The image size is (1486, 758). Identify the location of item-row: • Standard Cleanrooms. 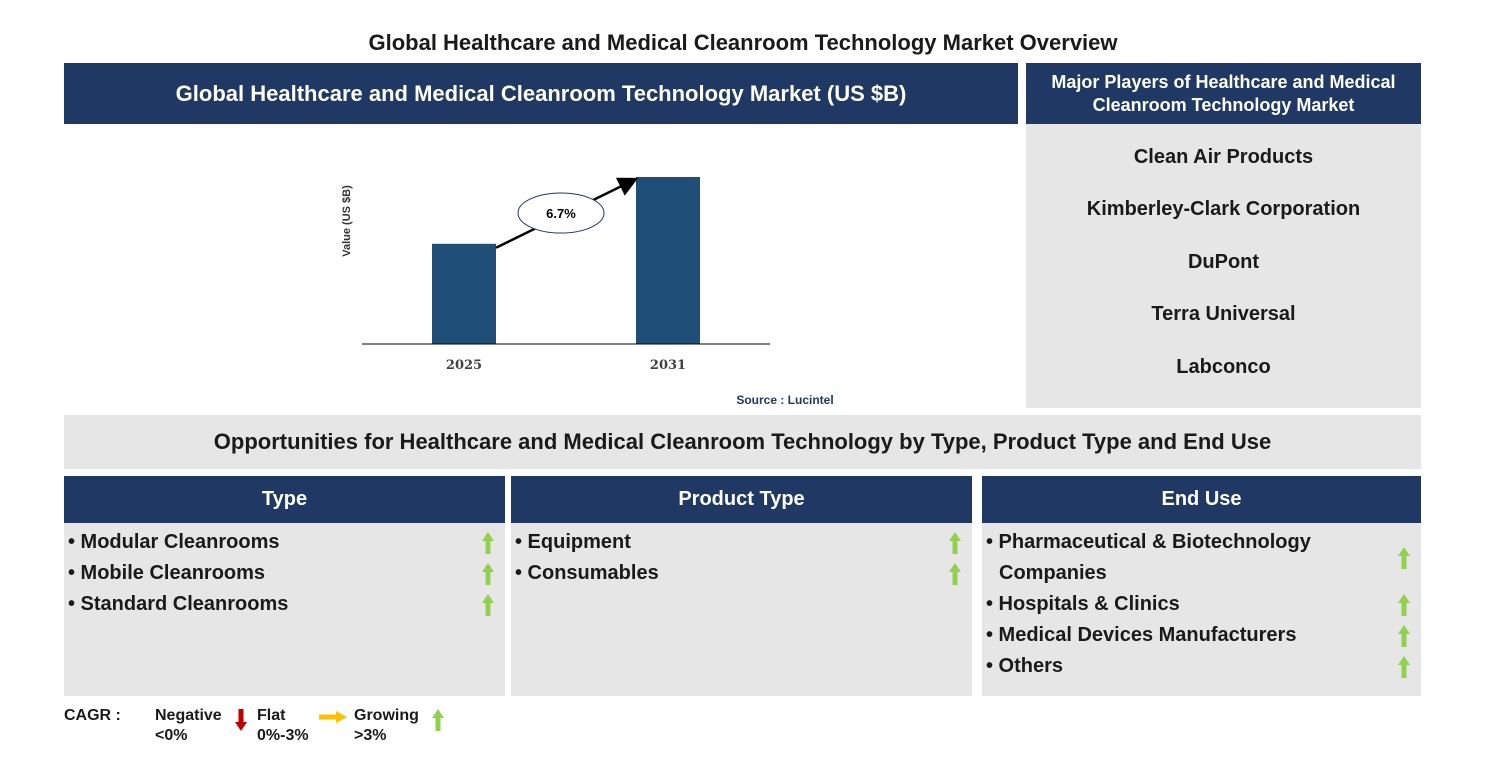
(284, 604).